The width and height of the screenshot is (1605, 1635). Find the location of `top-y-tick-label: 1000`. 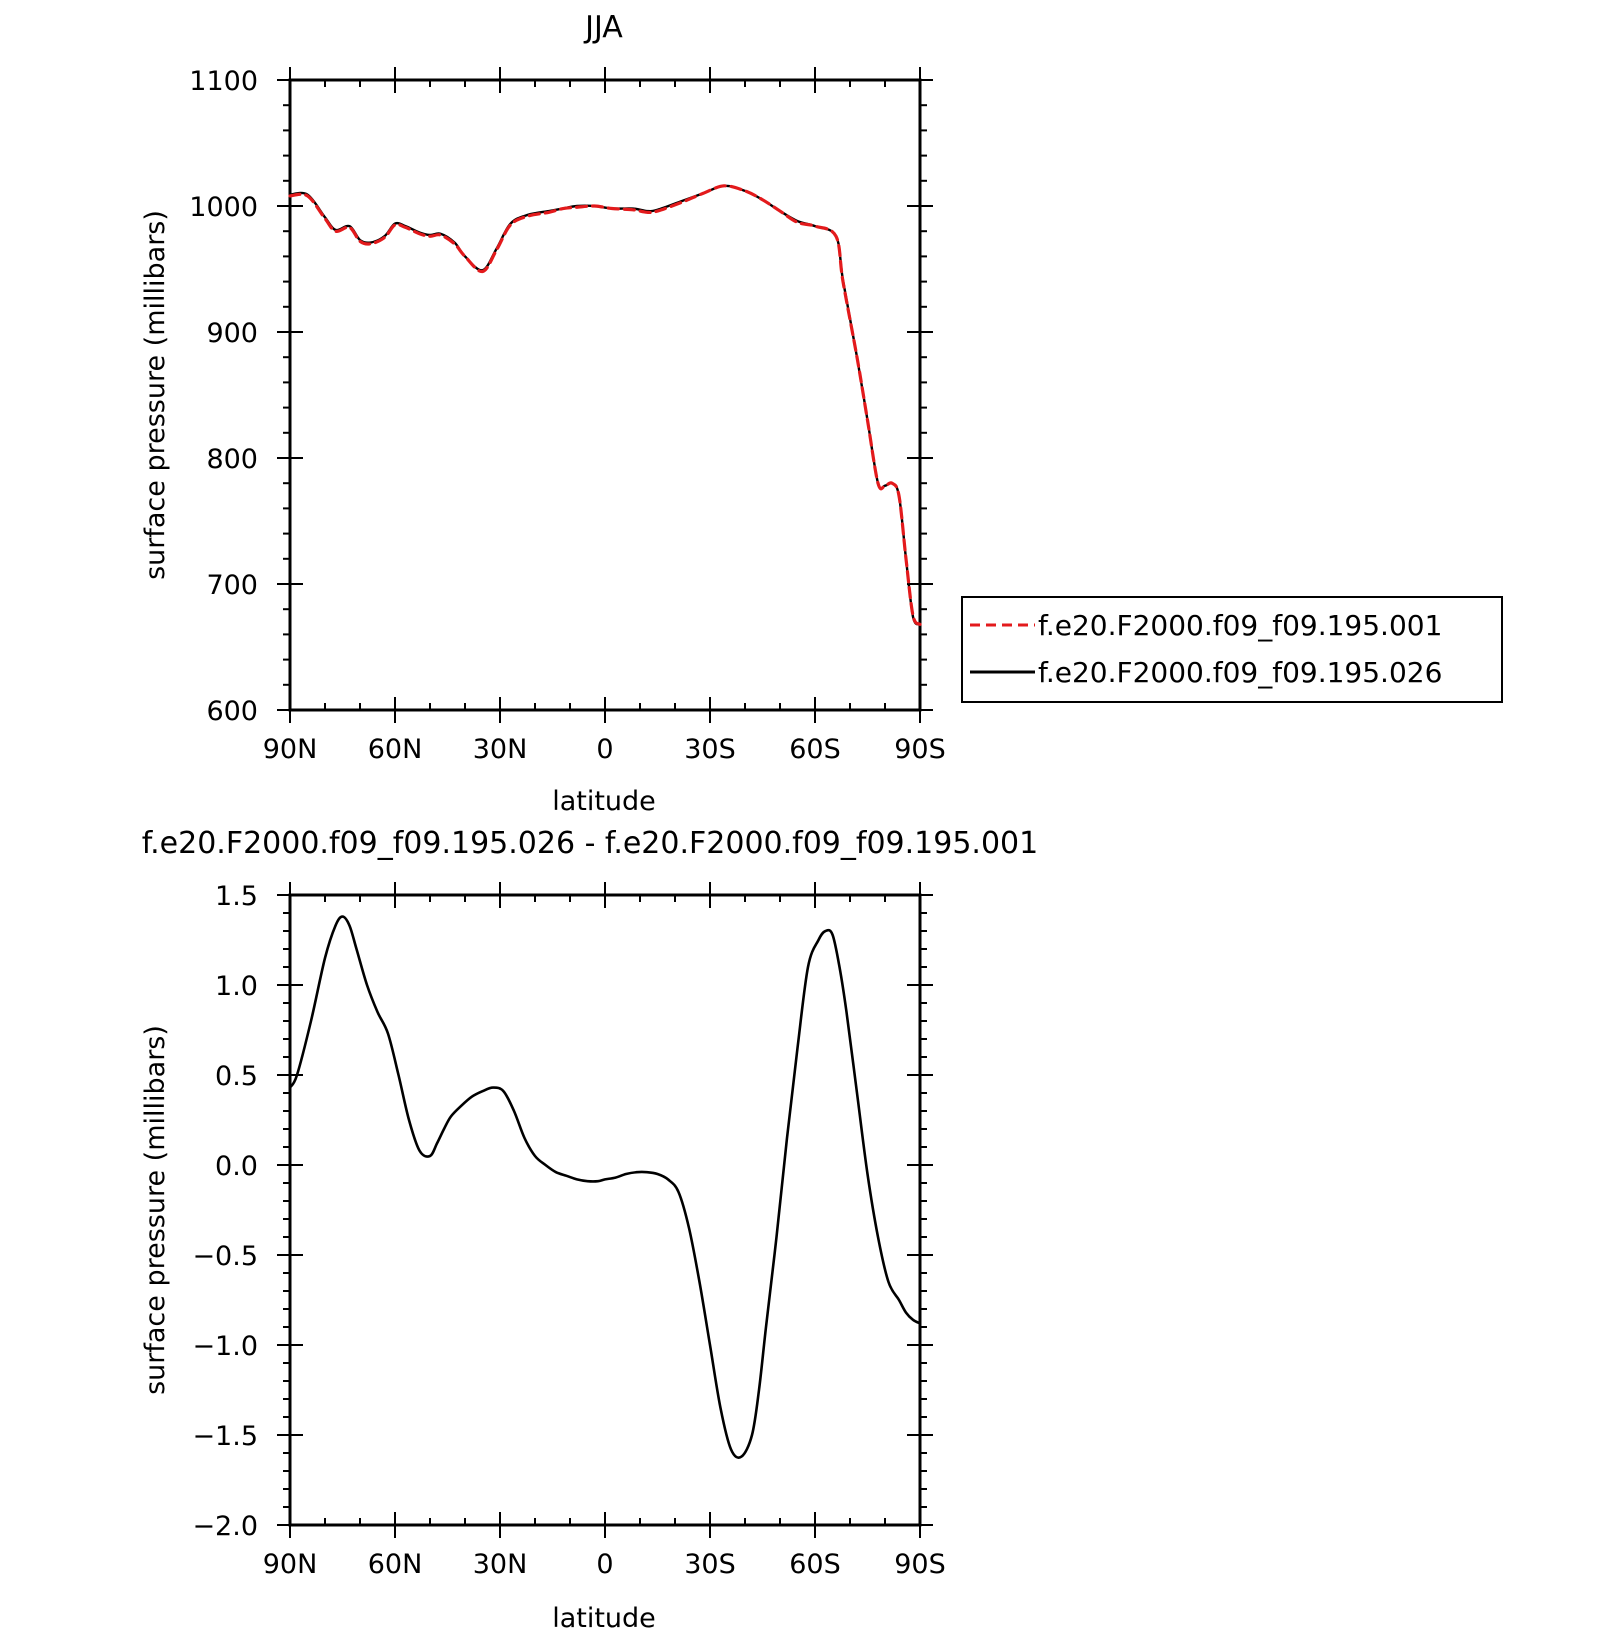

top-y-tick-label: 1000 is located at coordinates (223, 207).